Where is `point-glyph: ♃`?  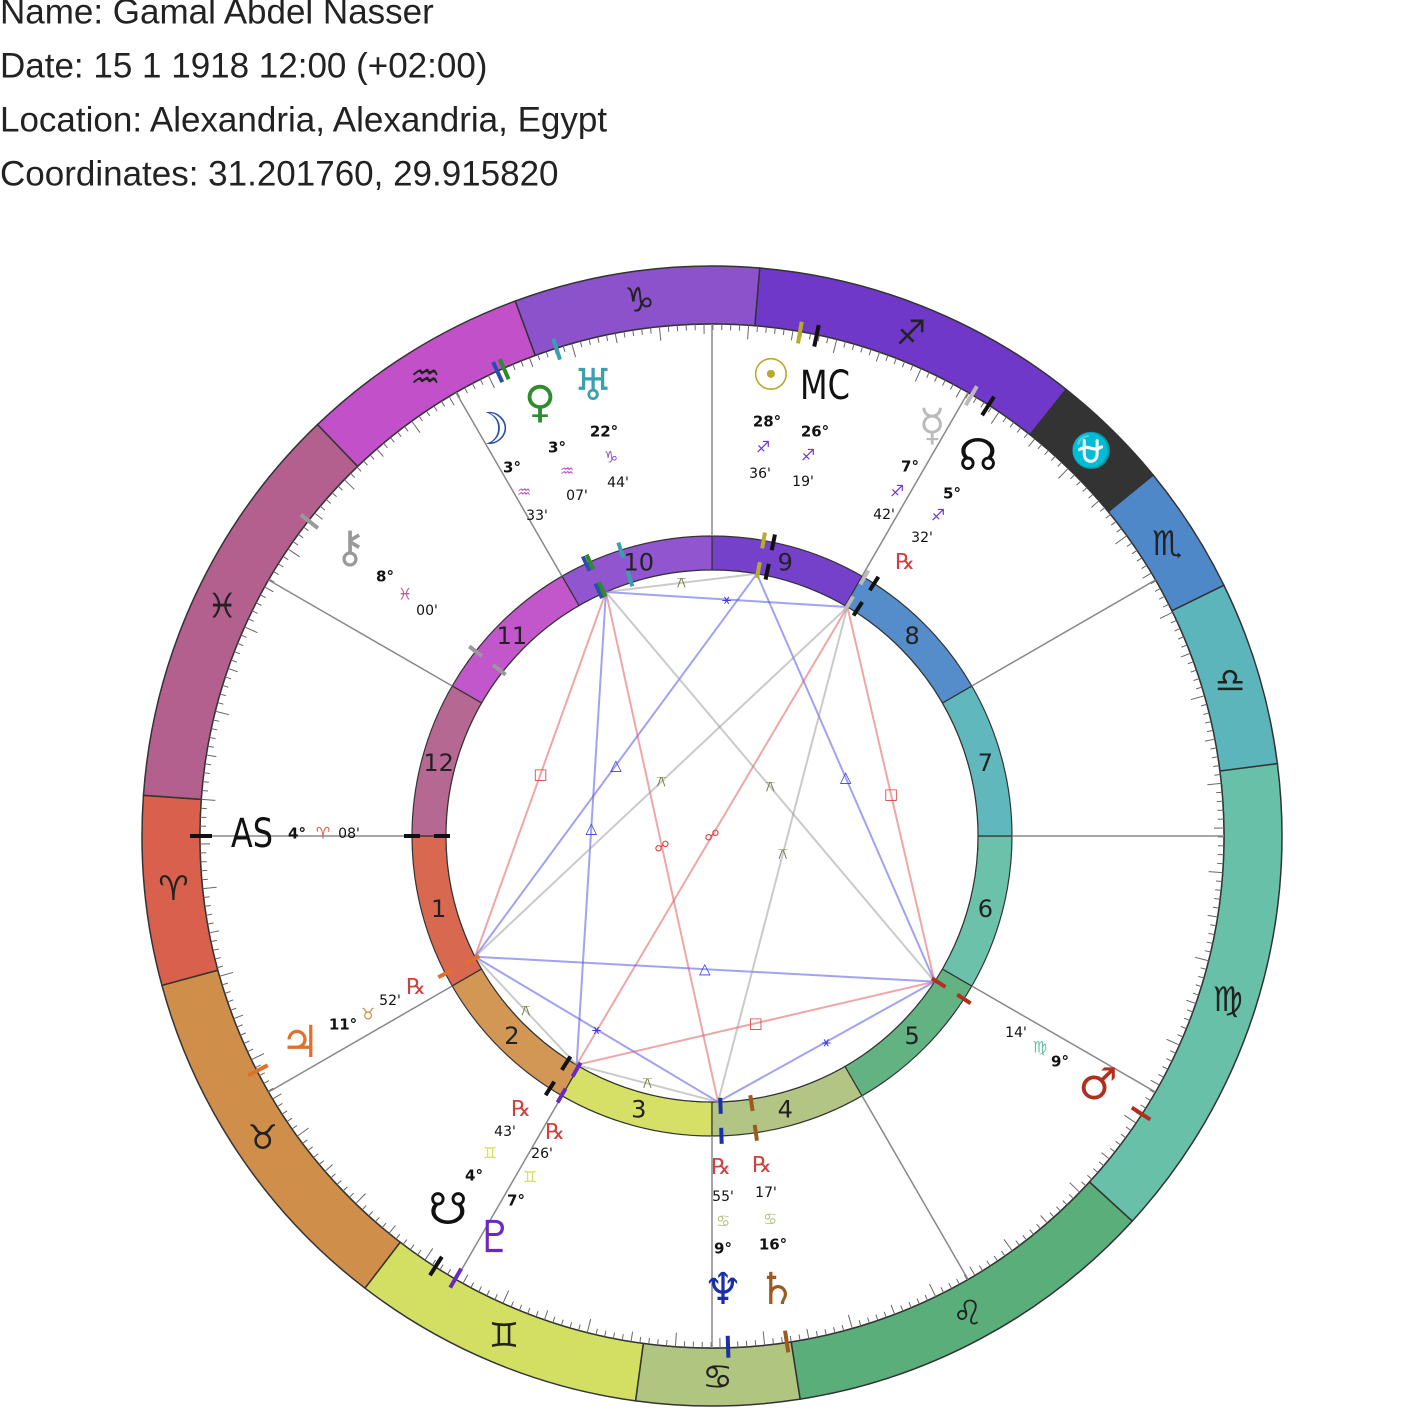 point-glyph: ♃ is located at coordinates (299, 1042).